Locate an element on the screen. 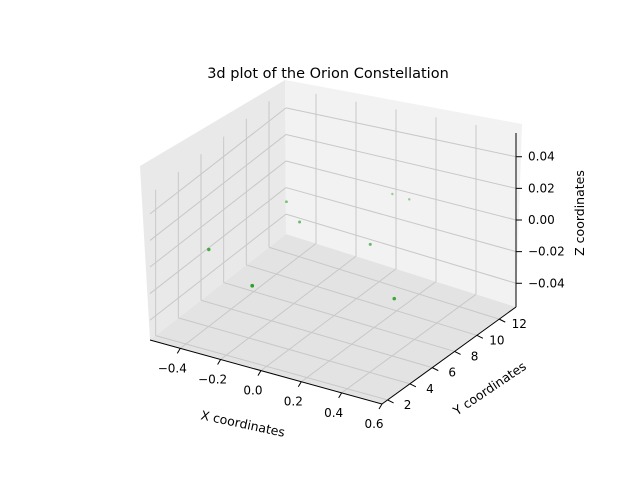 This screenshot has width=640, height=480. y-axis-label: Y coordinates is located at coordinates (489, 388).